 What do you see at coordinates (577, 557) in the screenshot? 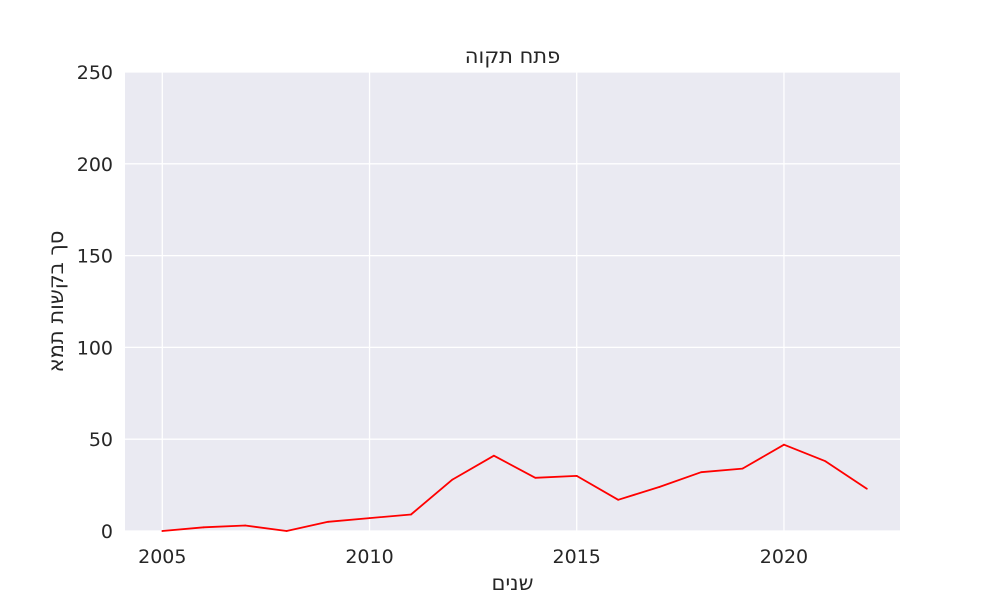
I see `x-tick-label: 2015` at bounding box center [577, 557].